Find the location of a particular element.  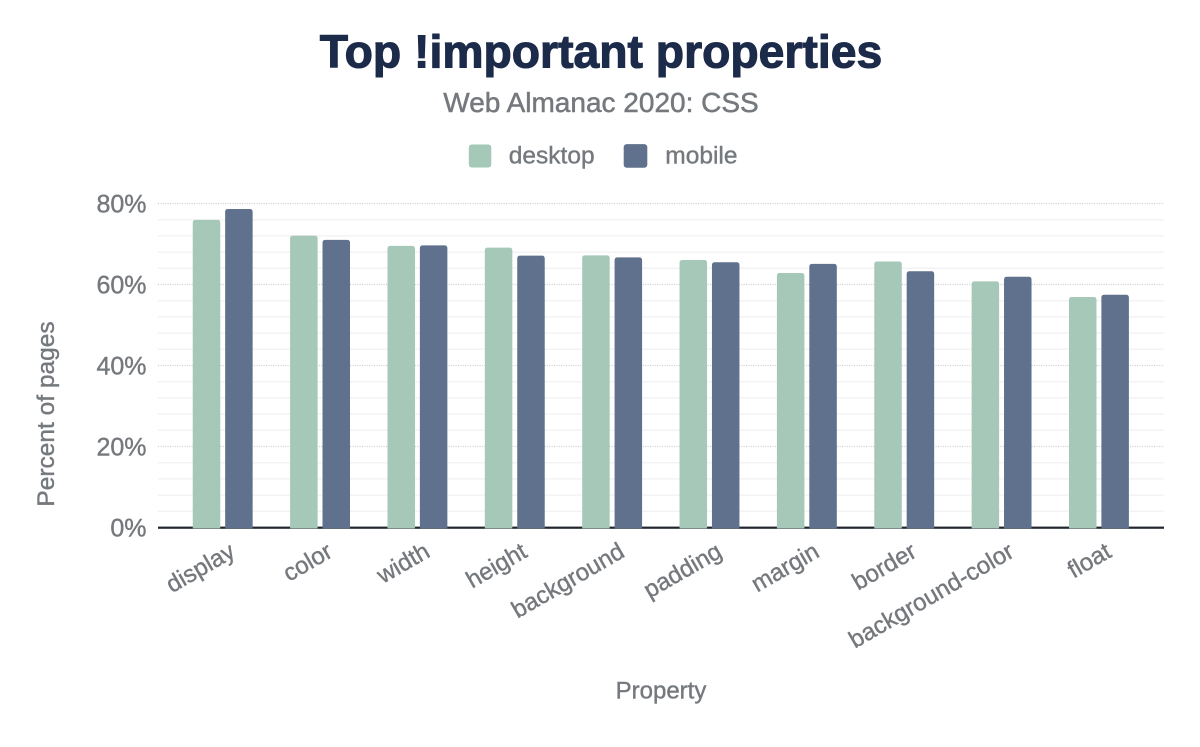

svg-text: mobile is located at coordinates (701, 156).